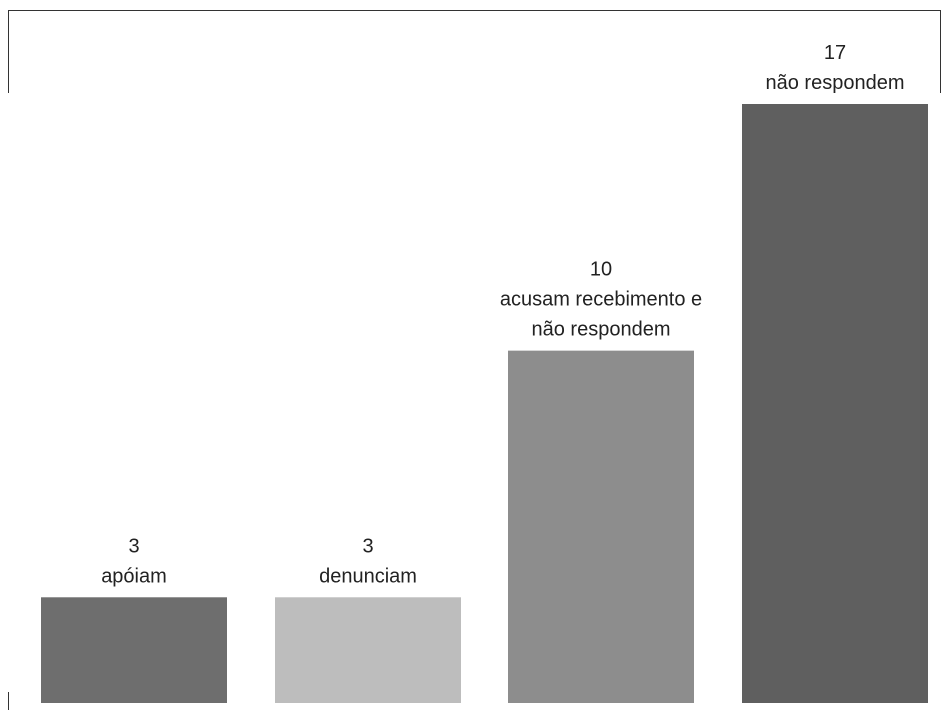 This screenshot has width=949, height=723. Describe the element at coordinates (368, 576) in the screenshot. I see `bar-2-category-label: denunciam` at that location.